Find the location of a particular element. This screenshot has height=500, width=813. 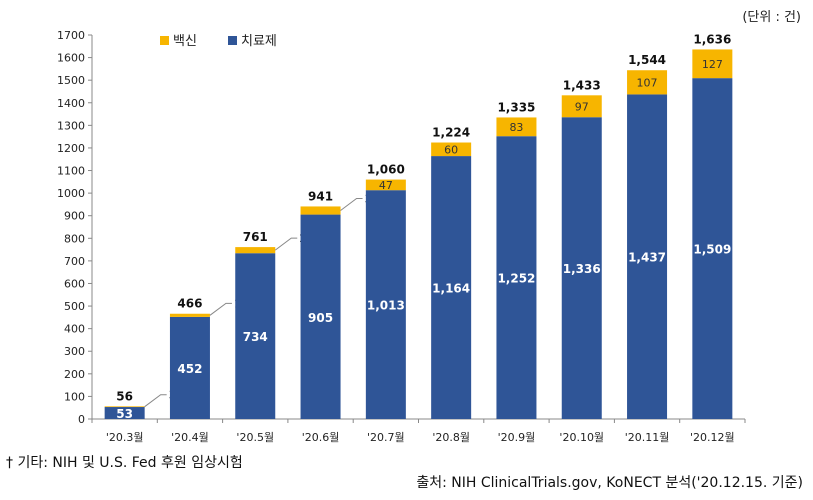

unit-label: (단위 : 건) is located at coordinates (771, 17).